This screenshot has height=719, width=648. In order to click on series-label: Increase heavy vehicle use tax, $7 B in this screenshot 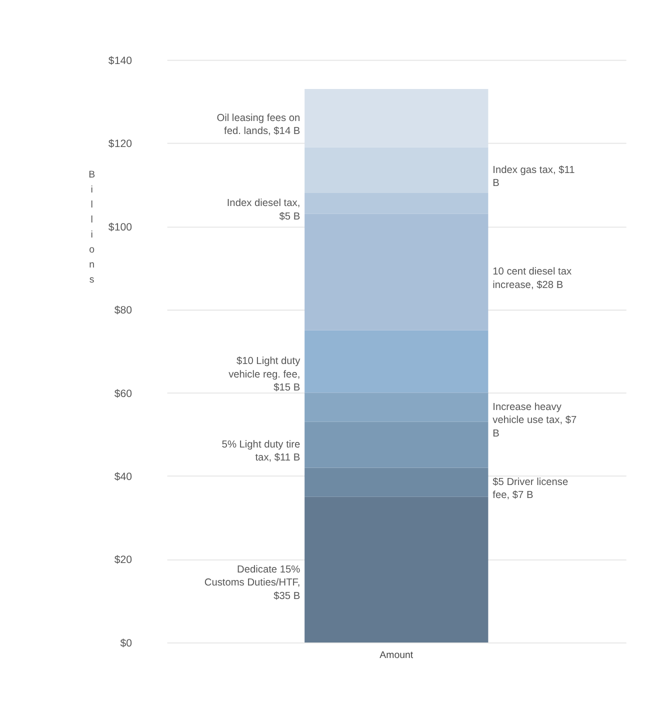, I will do `click(534, 421)`.